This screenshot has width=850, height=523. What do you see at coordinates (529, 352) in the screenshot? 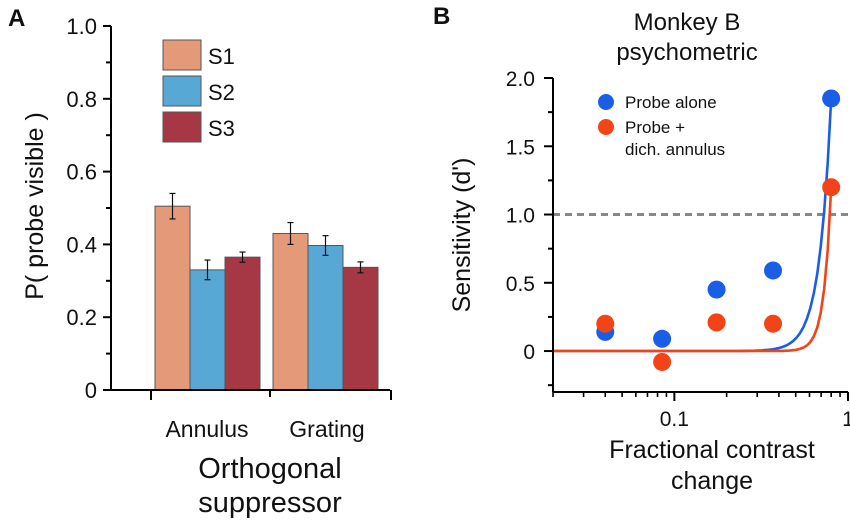
I see `panel-b-y-tick-label: 0` at bounding box center [529, 352].